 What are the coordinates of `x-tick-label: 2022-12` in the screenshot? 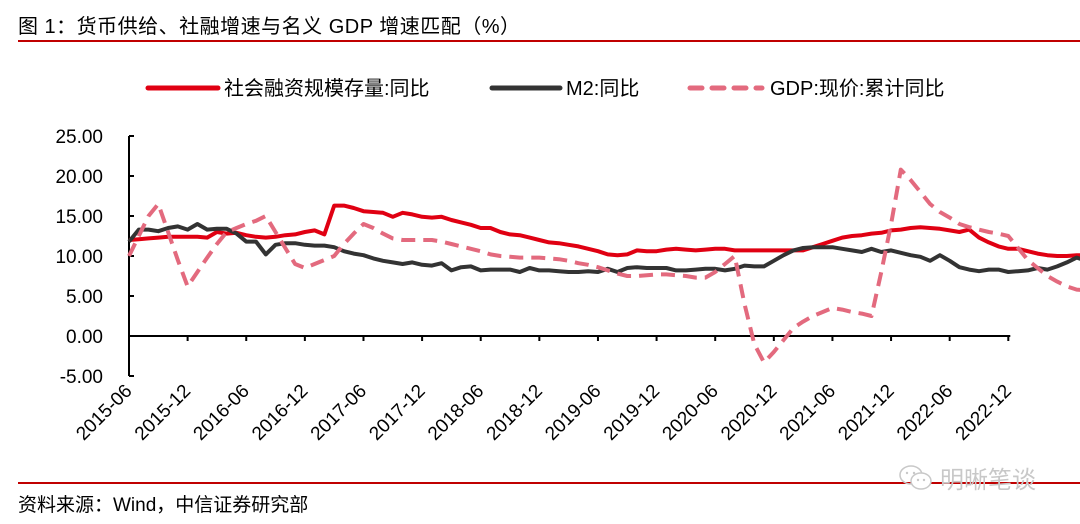 It's located at (984, 413).